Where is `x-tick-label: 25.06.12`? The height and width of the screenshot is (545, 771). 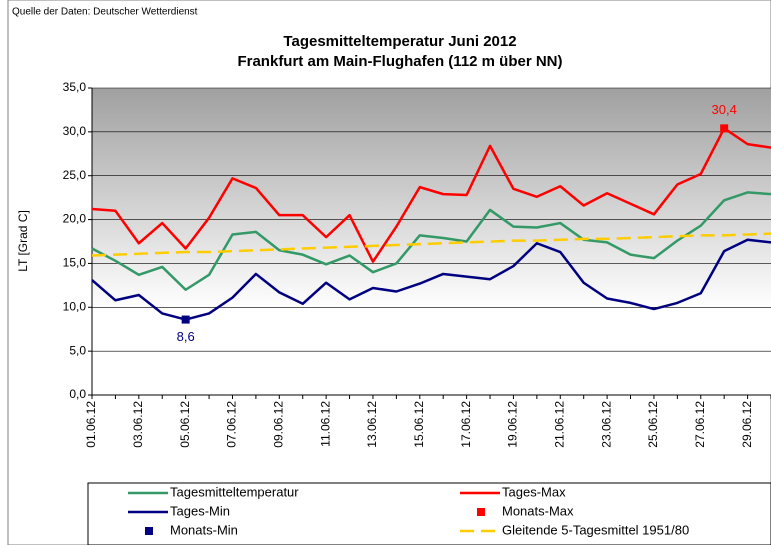 x-tick-label: 25.06.12 is located at coordinates (653, 424).